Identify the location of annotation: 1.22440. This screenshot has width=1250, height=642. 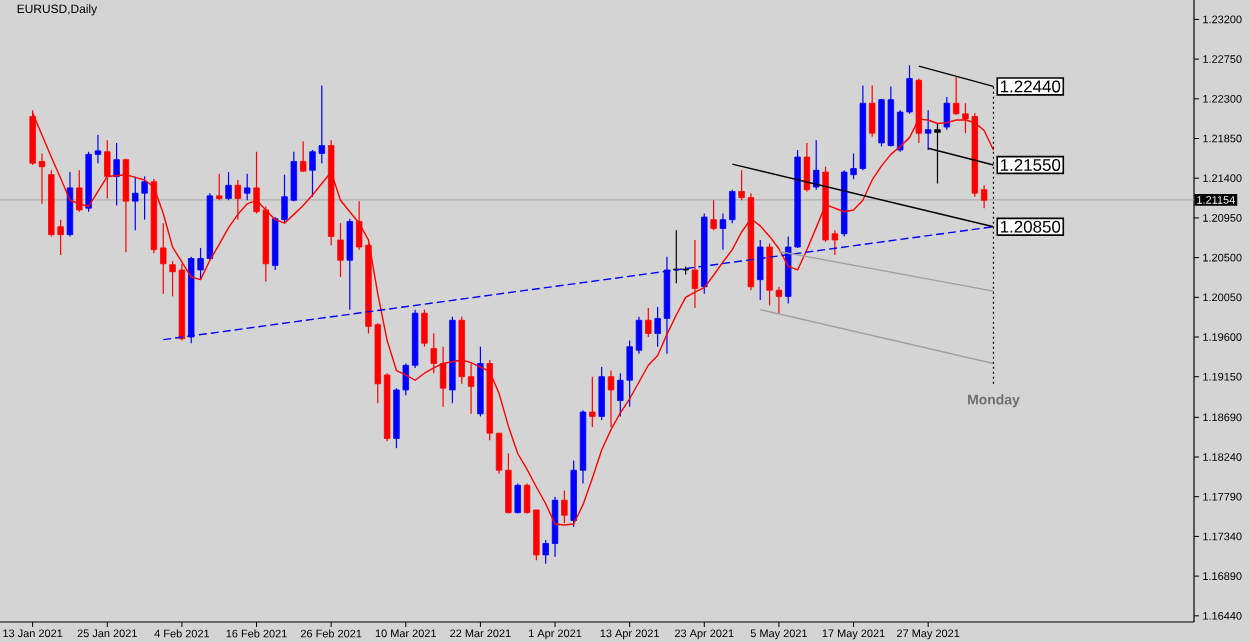
(1030, 86).